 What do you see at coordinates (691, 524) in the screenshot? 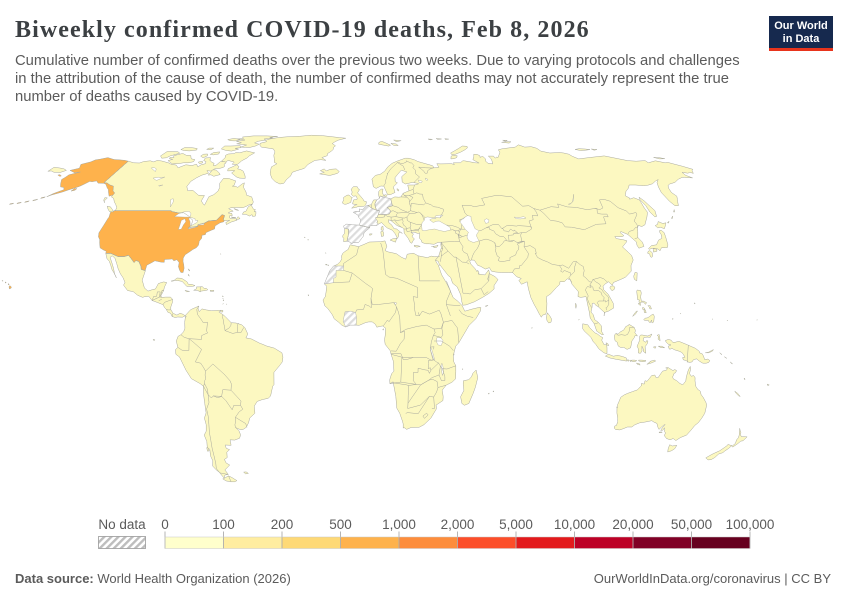
I see `svg-text: 50,000` at bounding box center [691, 524].